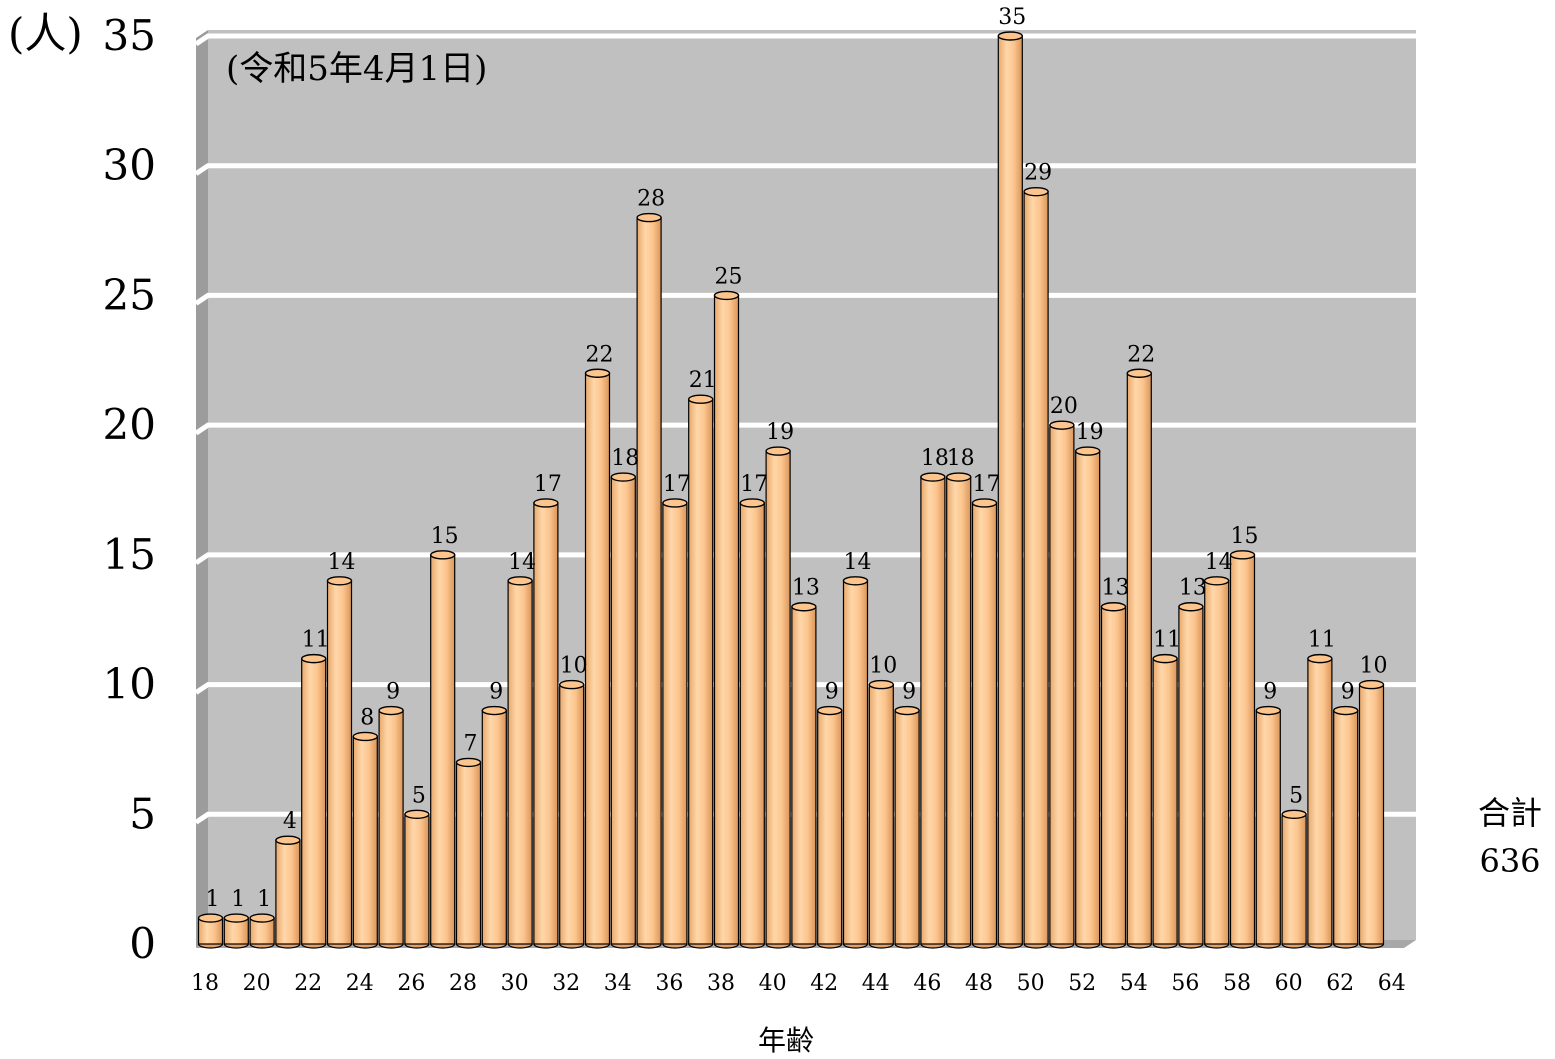 Image resolution: width=1555 pixels, height=1059 pixels. What do you see at coordinates (129, 554) in the screenshot?
I see `y-tick-label: 15` at bounding box center [129, 554].